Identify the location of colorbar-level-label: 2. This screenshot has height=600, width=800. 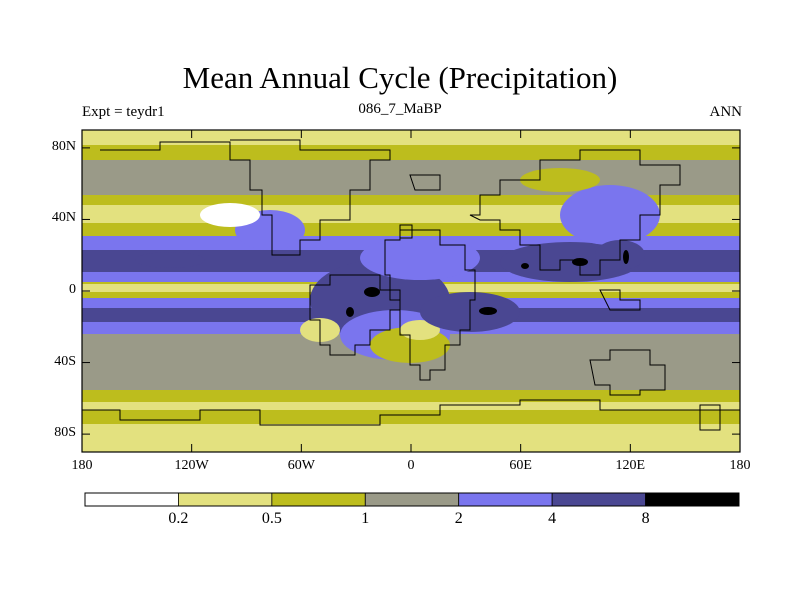
(458, 518).